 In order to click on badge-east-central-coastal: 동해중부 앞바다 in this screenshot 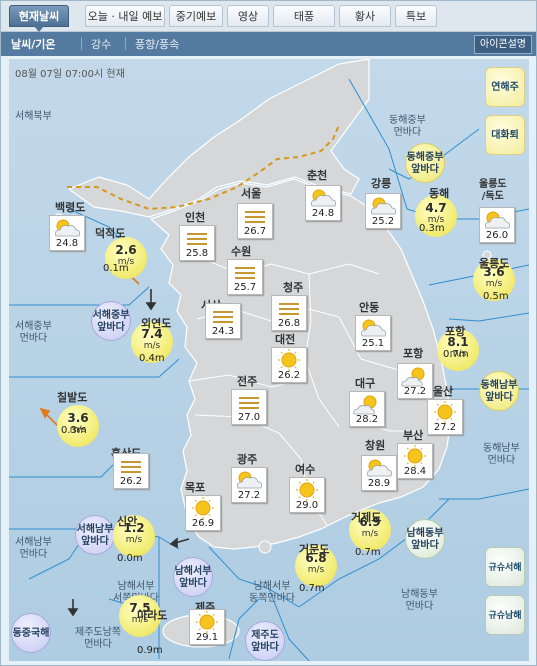, I will do `click(425, 163)`.